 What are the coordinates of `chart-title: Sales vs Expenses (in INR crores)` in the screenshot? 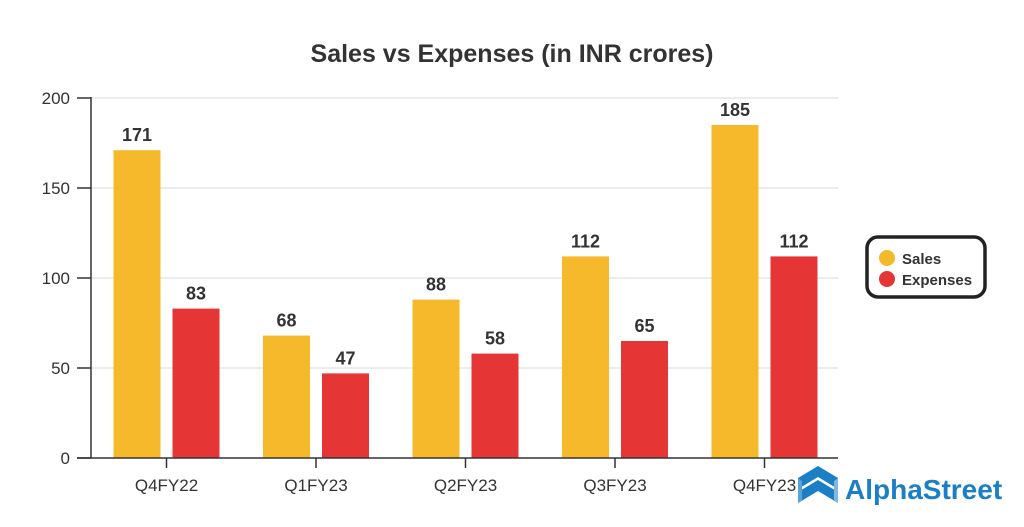 It's located at (512, 54).